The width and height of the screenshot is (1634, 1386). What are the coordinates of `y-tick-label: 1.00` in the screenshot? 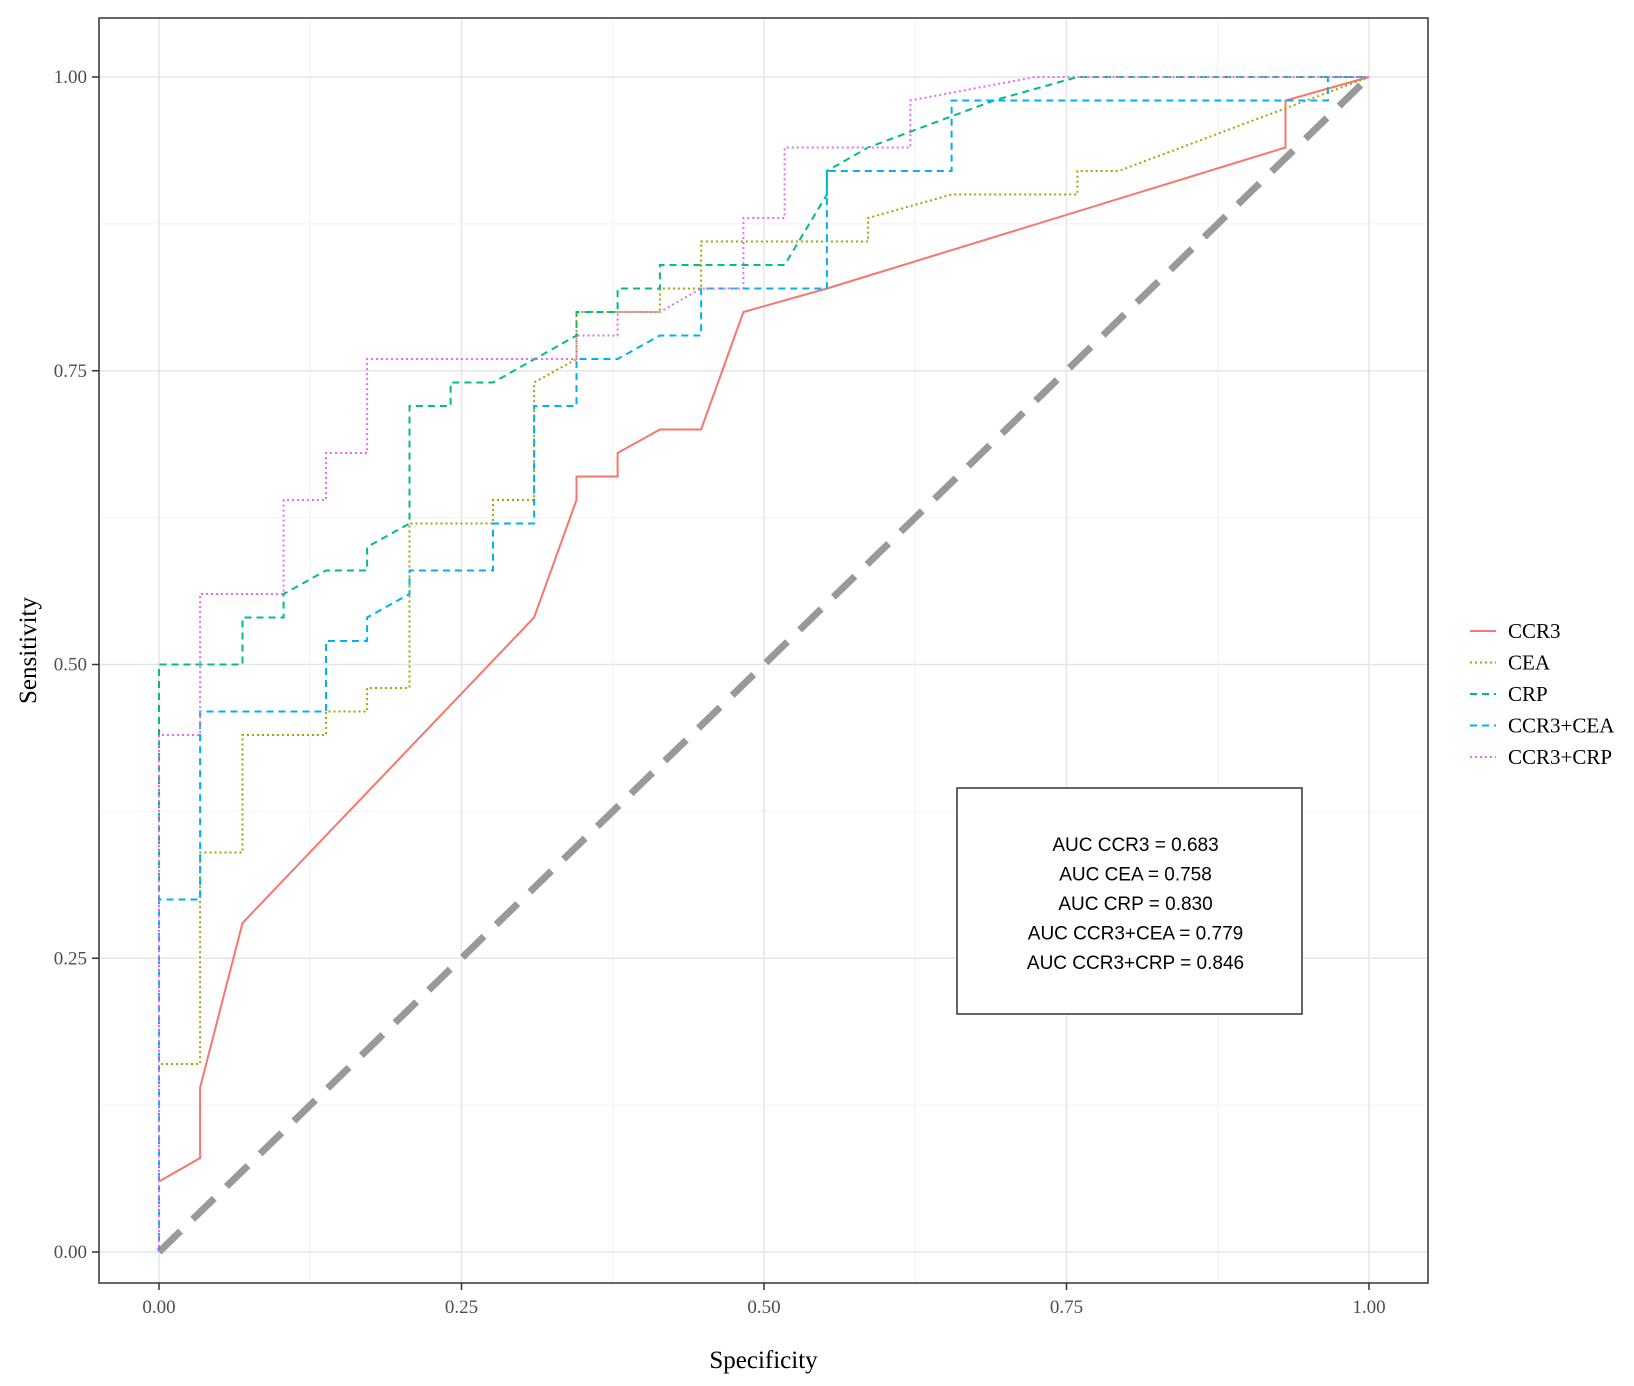 It's located at (70, 77).